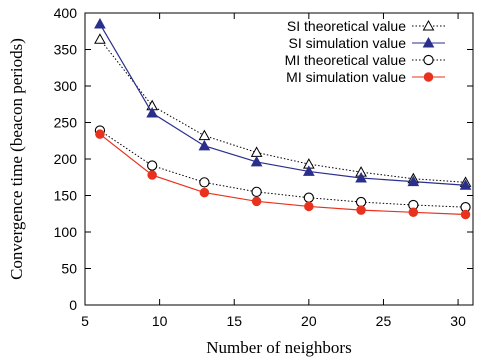  I want to click on legend-item-1: SI theoretical value, so click(366, 26).